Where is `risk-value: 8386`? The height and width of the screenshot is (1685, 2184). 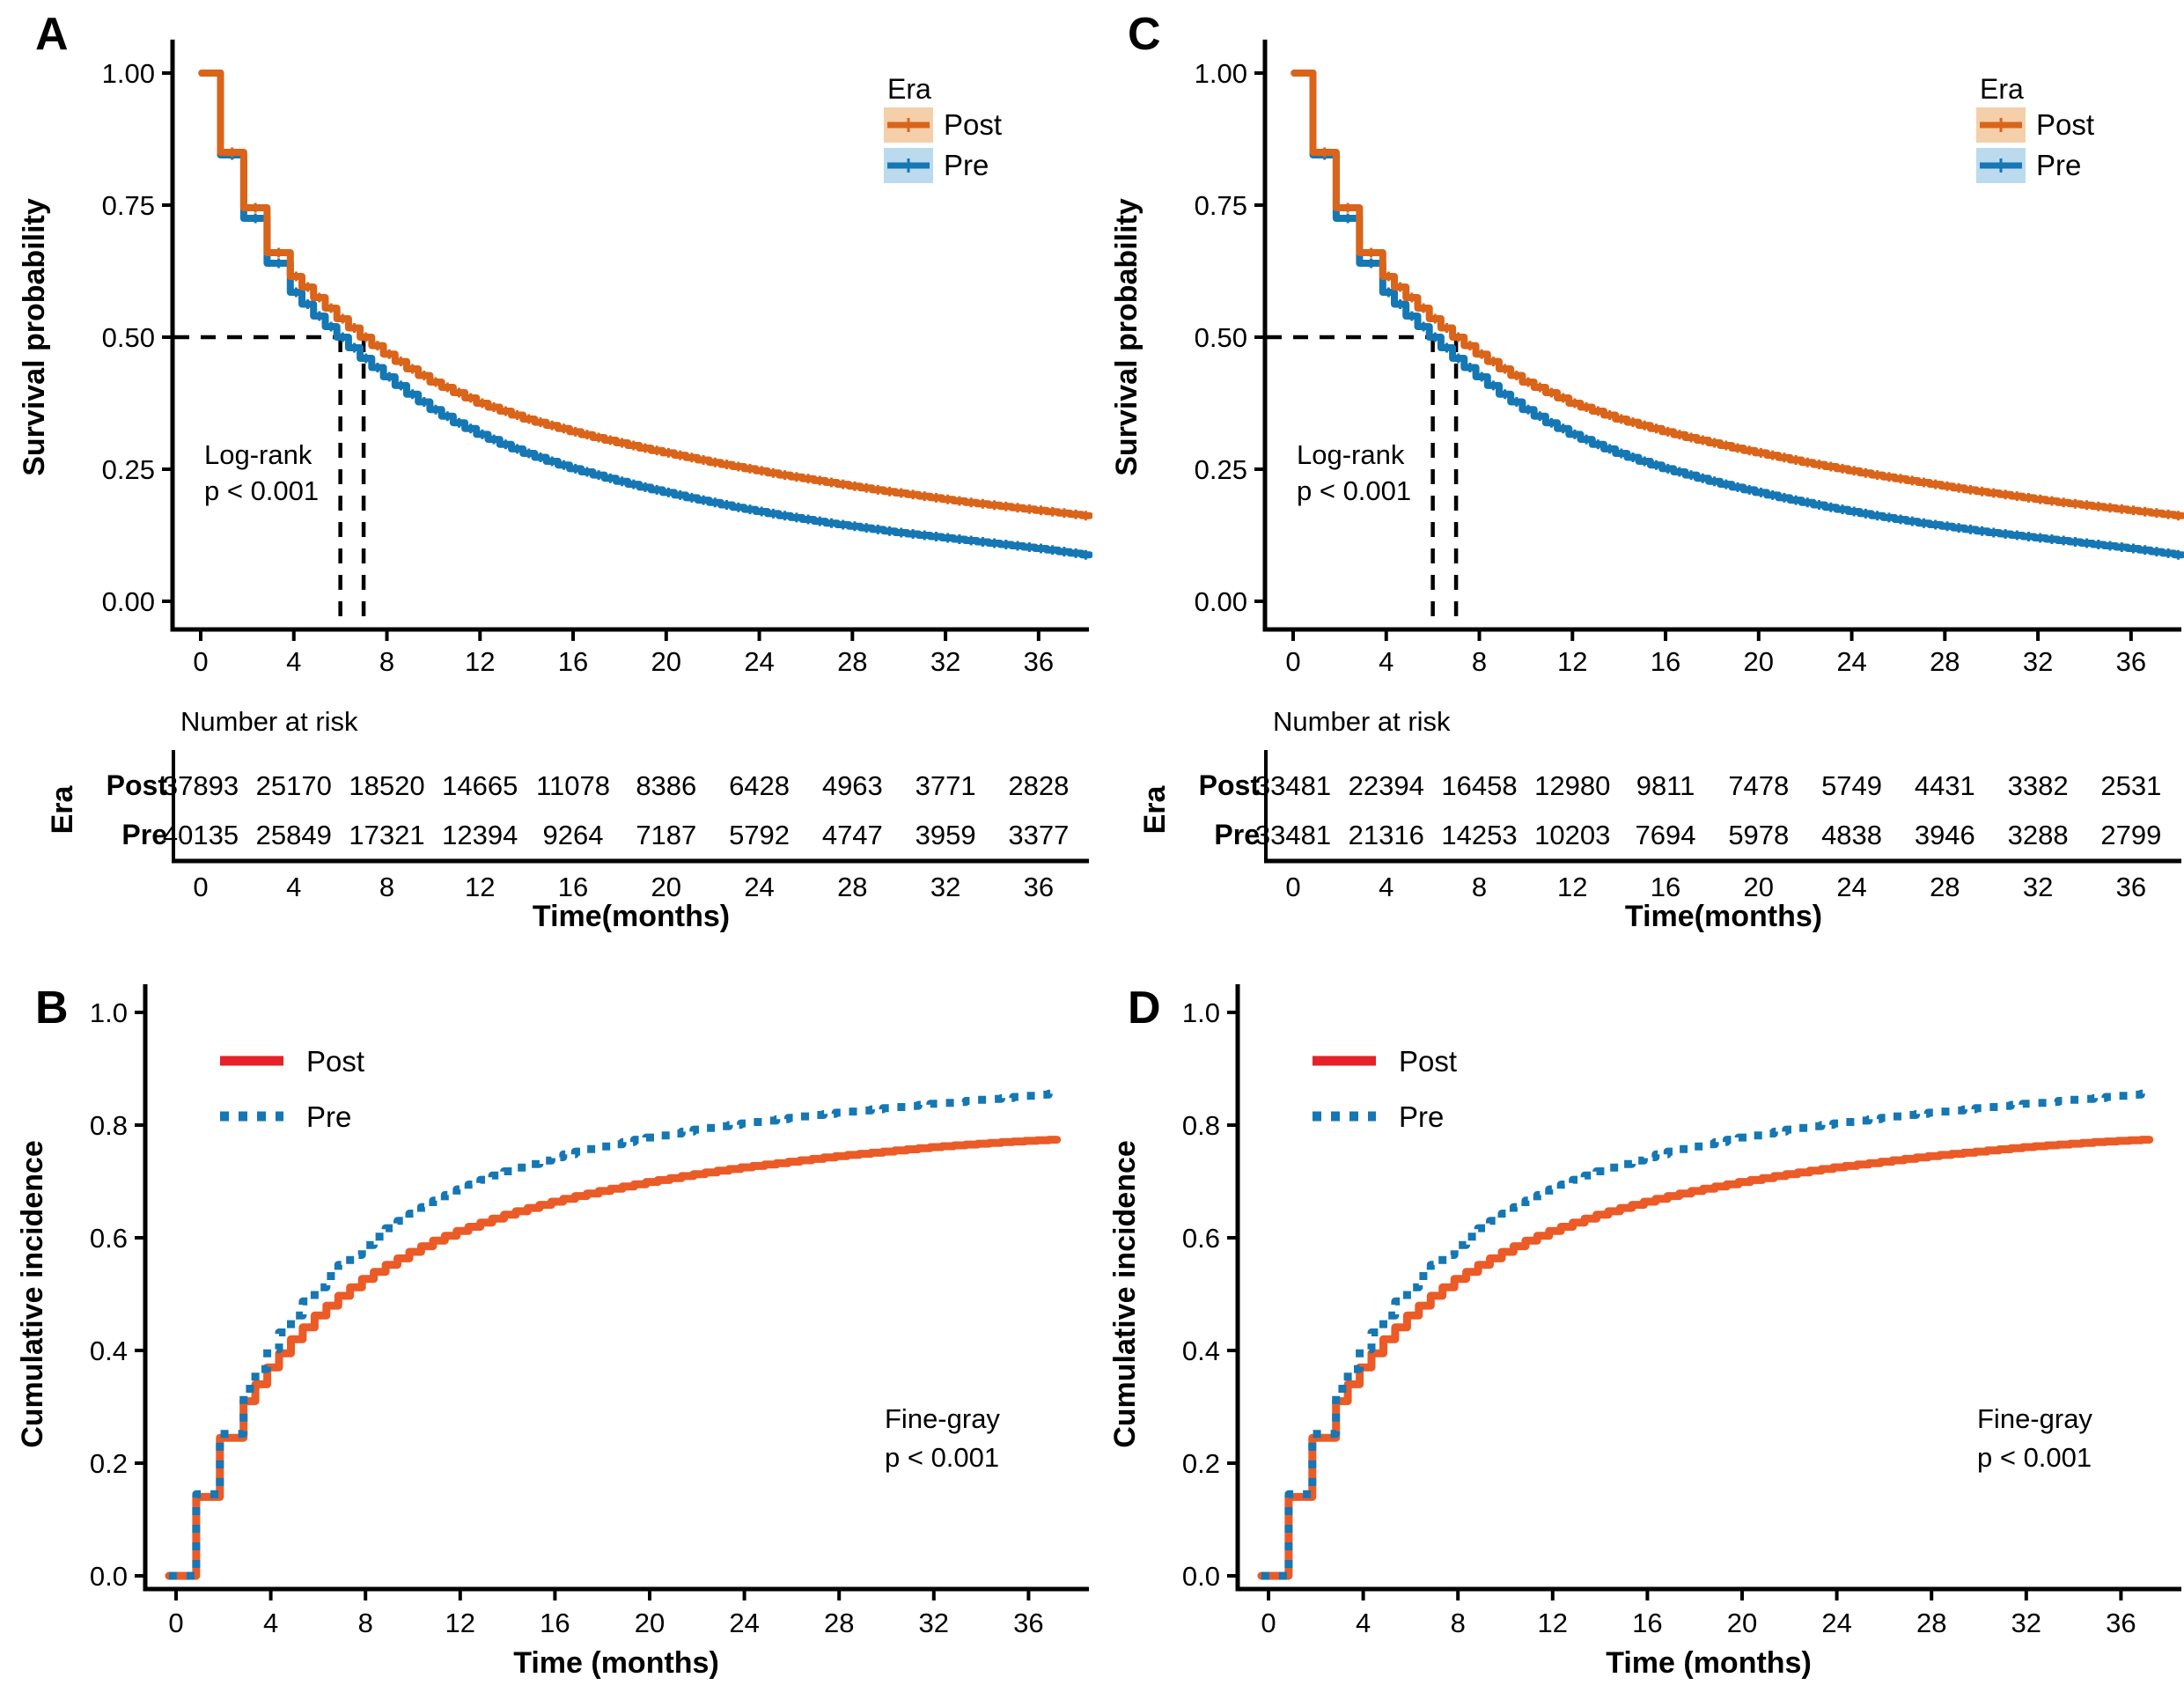
risk-value: 8386 is located at coordinates (666, 785).